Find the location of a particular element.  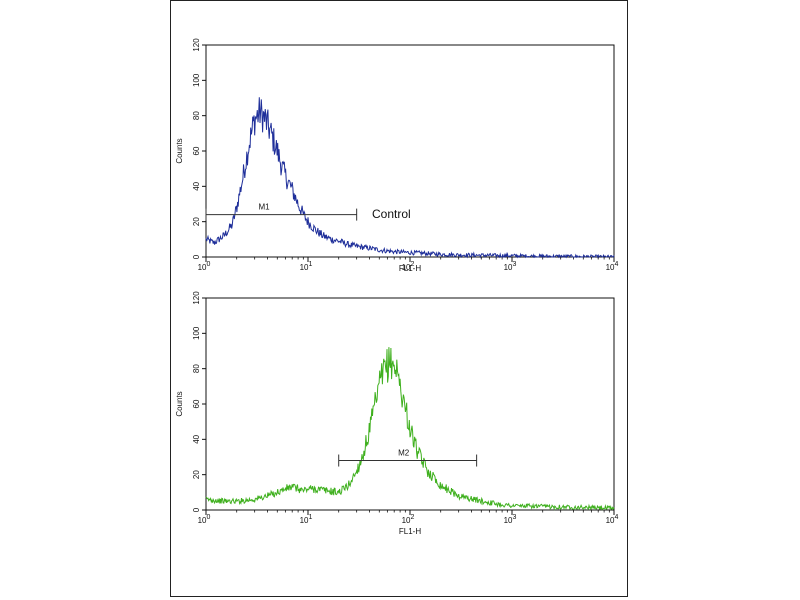

control-annotation: Control is located at coordinates (391, 214).